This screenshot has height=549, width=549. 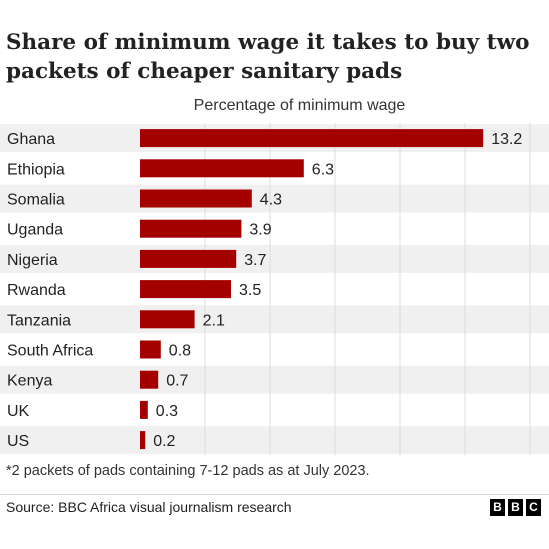 I want to click on category-label: Somalia, so click(x=36, y=200).